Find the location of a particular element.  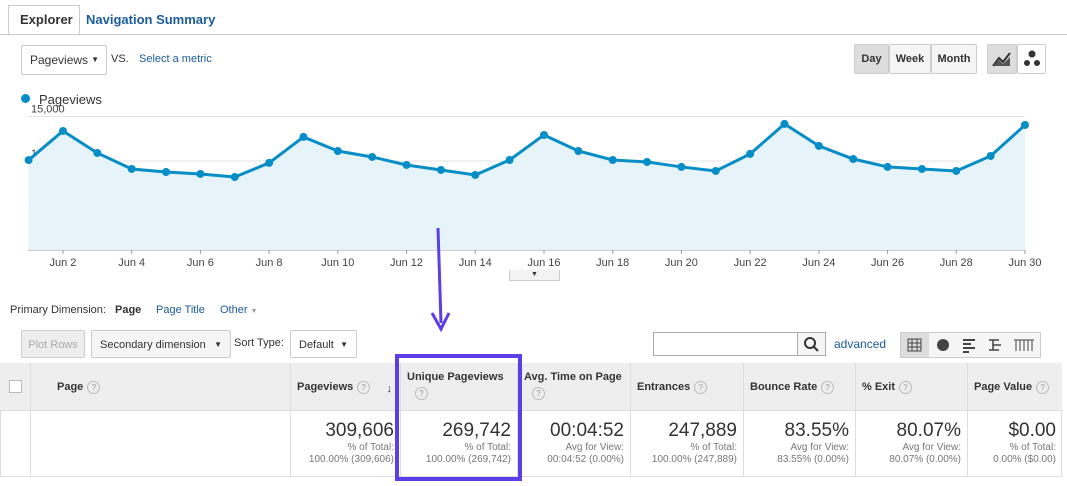

checkbox is located at coordinates (15, 386).